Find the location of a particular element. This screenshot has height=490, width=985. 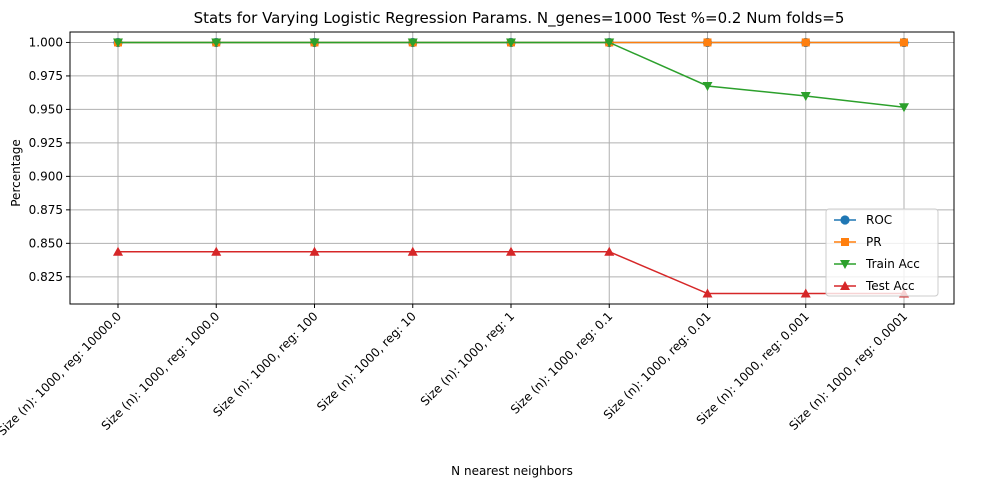

legend-item: Train Acc is located at coordinates (877, 264).